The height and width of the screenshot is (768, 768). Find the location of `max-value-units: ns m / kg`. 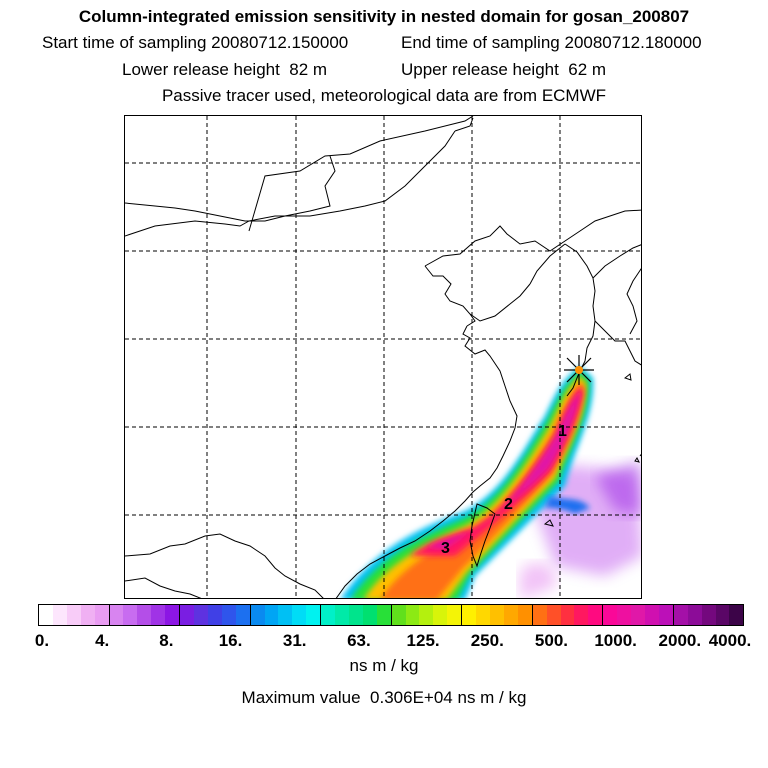

max-value-units: ns m / kg is located at coordinates (492, 697).